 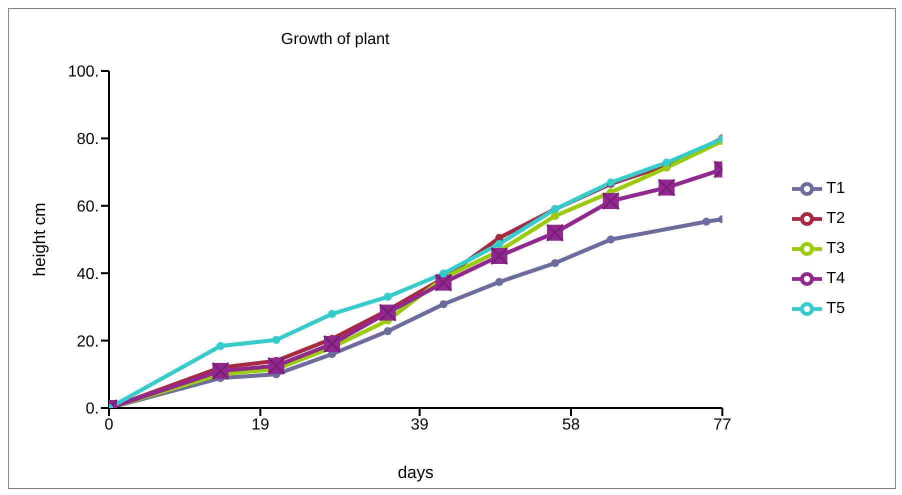 I want to click on chart-title: Growth of plant, so click(x=335, y=40).